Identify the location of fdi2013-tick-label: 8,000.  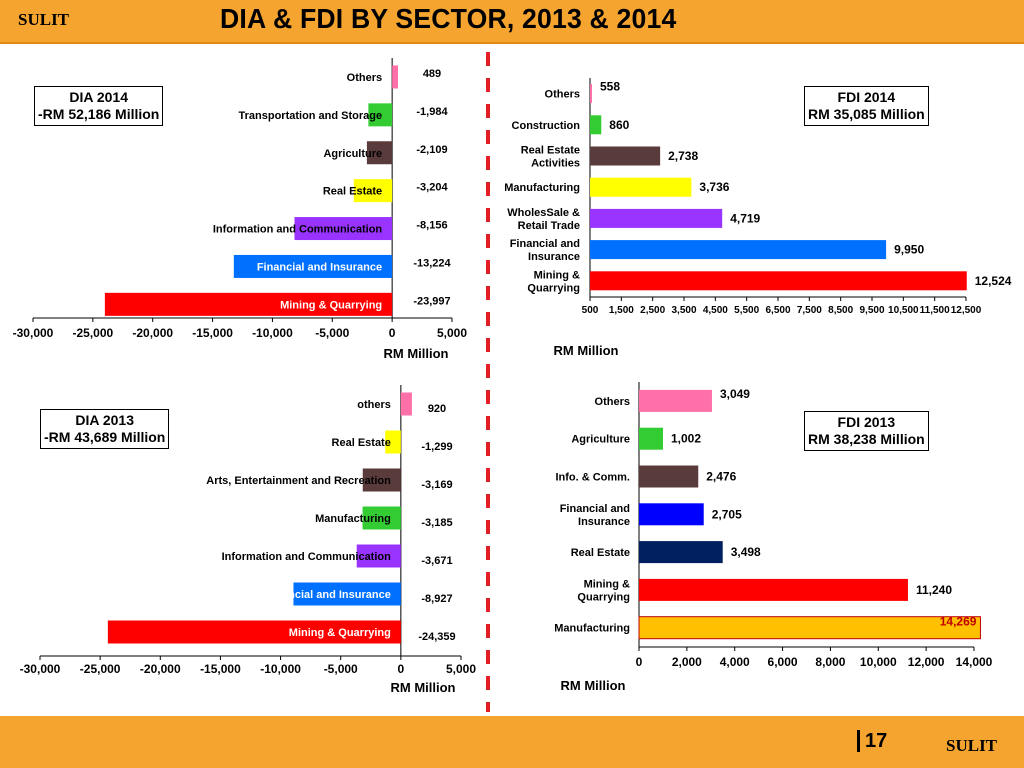
(830, 662).